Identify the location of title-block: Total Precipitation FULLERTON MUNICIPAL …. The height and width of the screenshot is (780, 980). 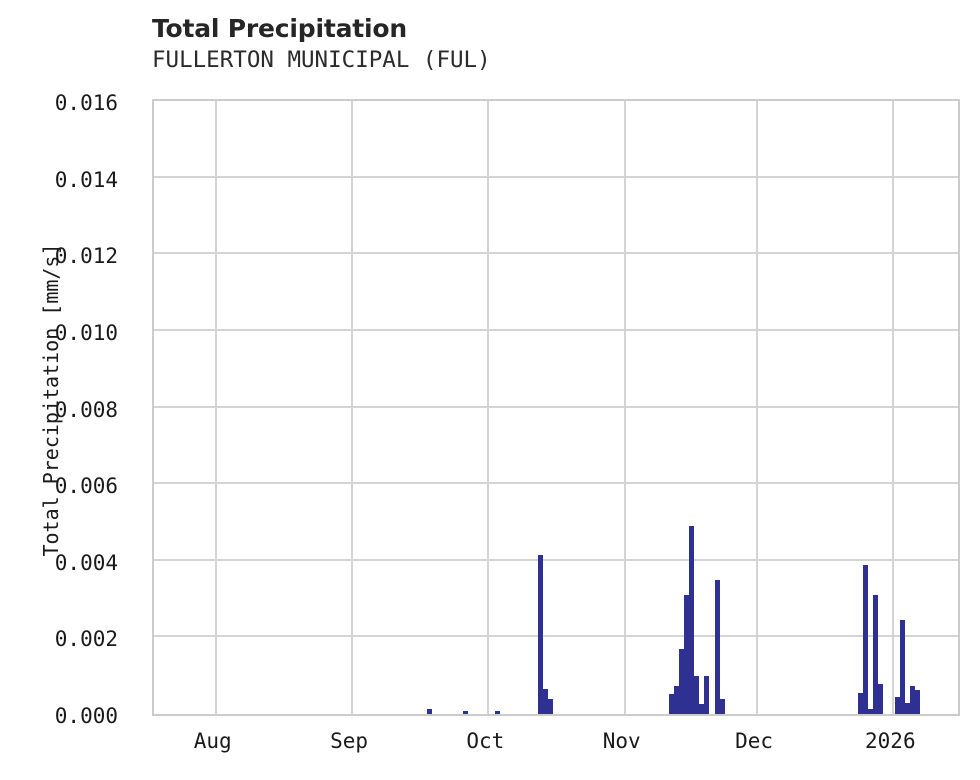
(542, 44).